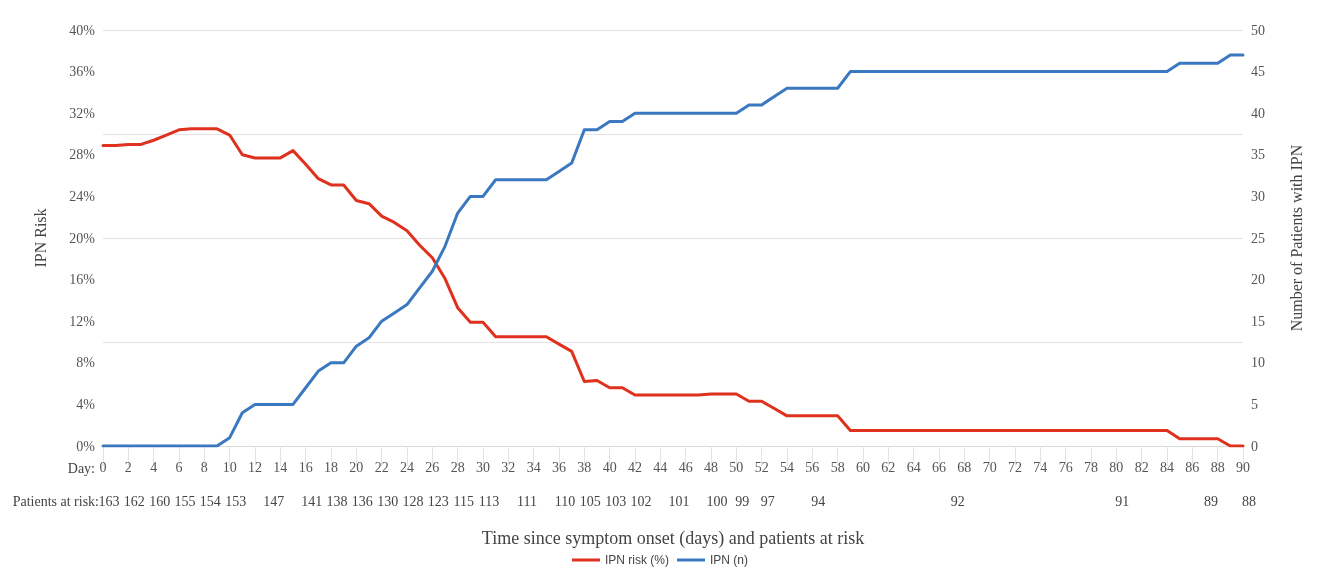 Image resolution: width=1320 pixels, height=581 pixels. Describe the element at coordinates (160, 501) in the screenshot. I see `text: 160` at that location.